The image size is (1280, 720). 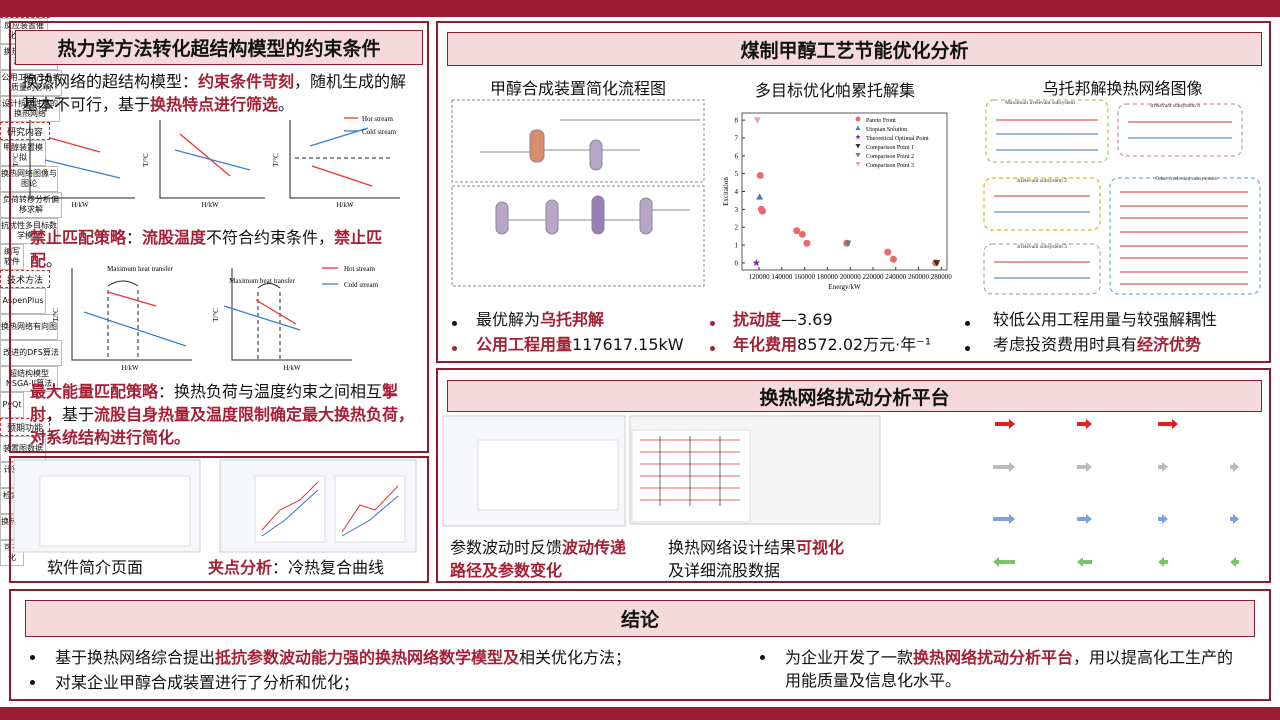 I want to click on caption: 夹点分析：冷热复合曲线, so click(x=296, y=567).